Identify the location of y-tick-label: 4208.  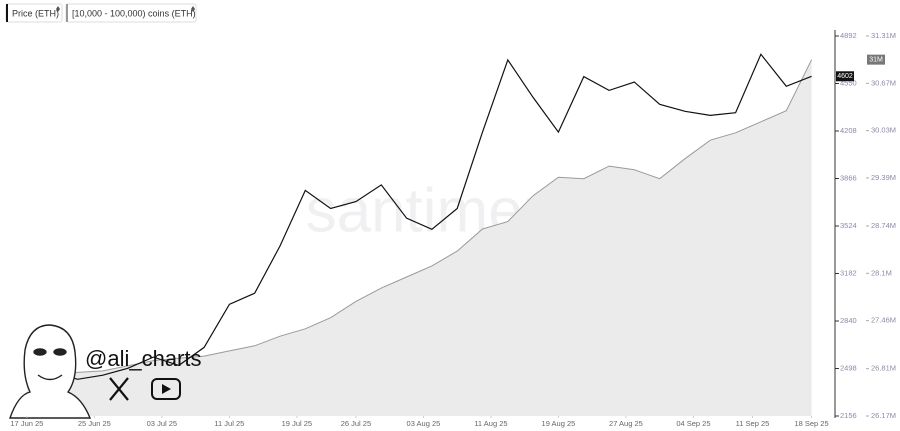
(848, 130).